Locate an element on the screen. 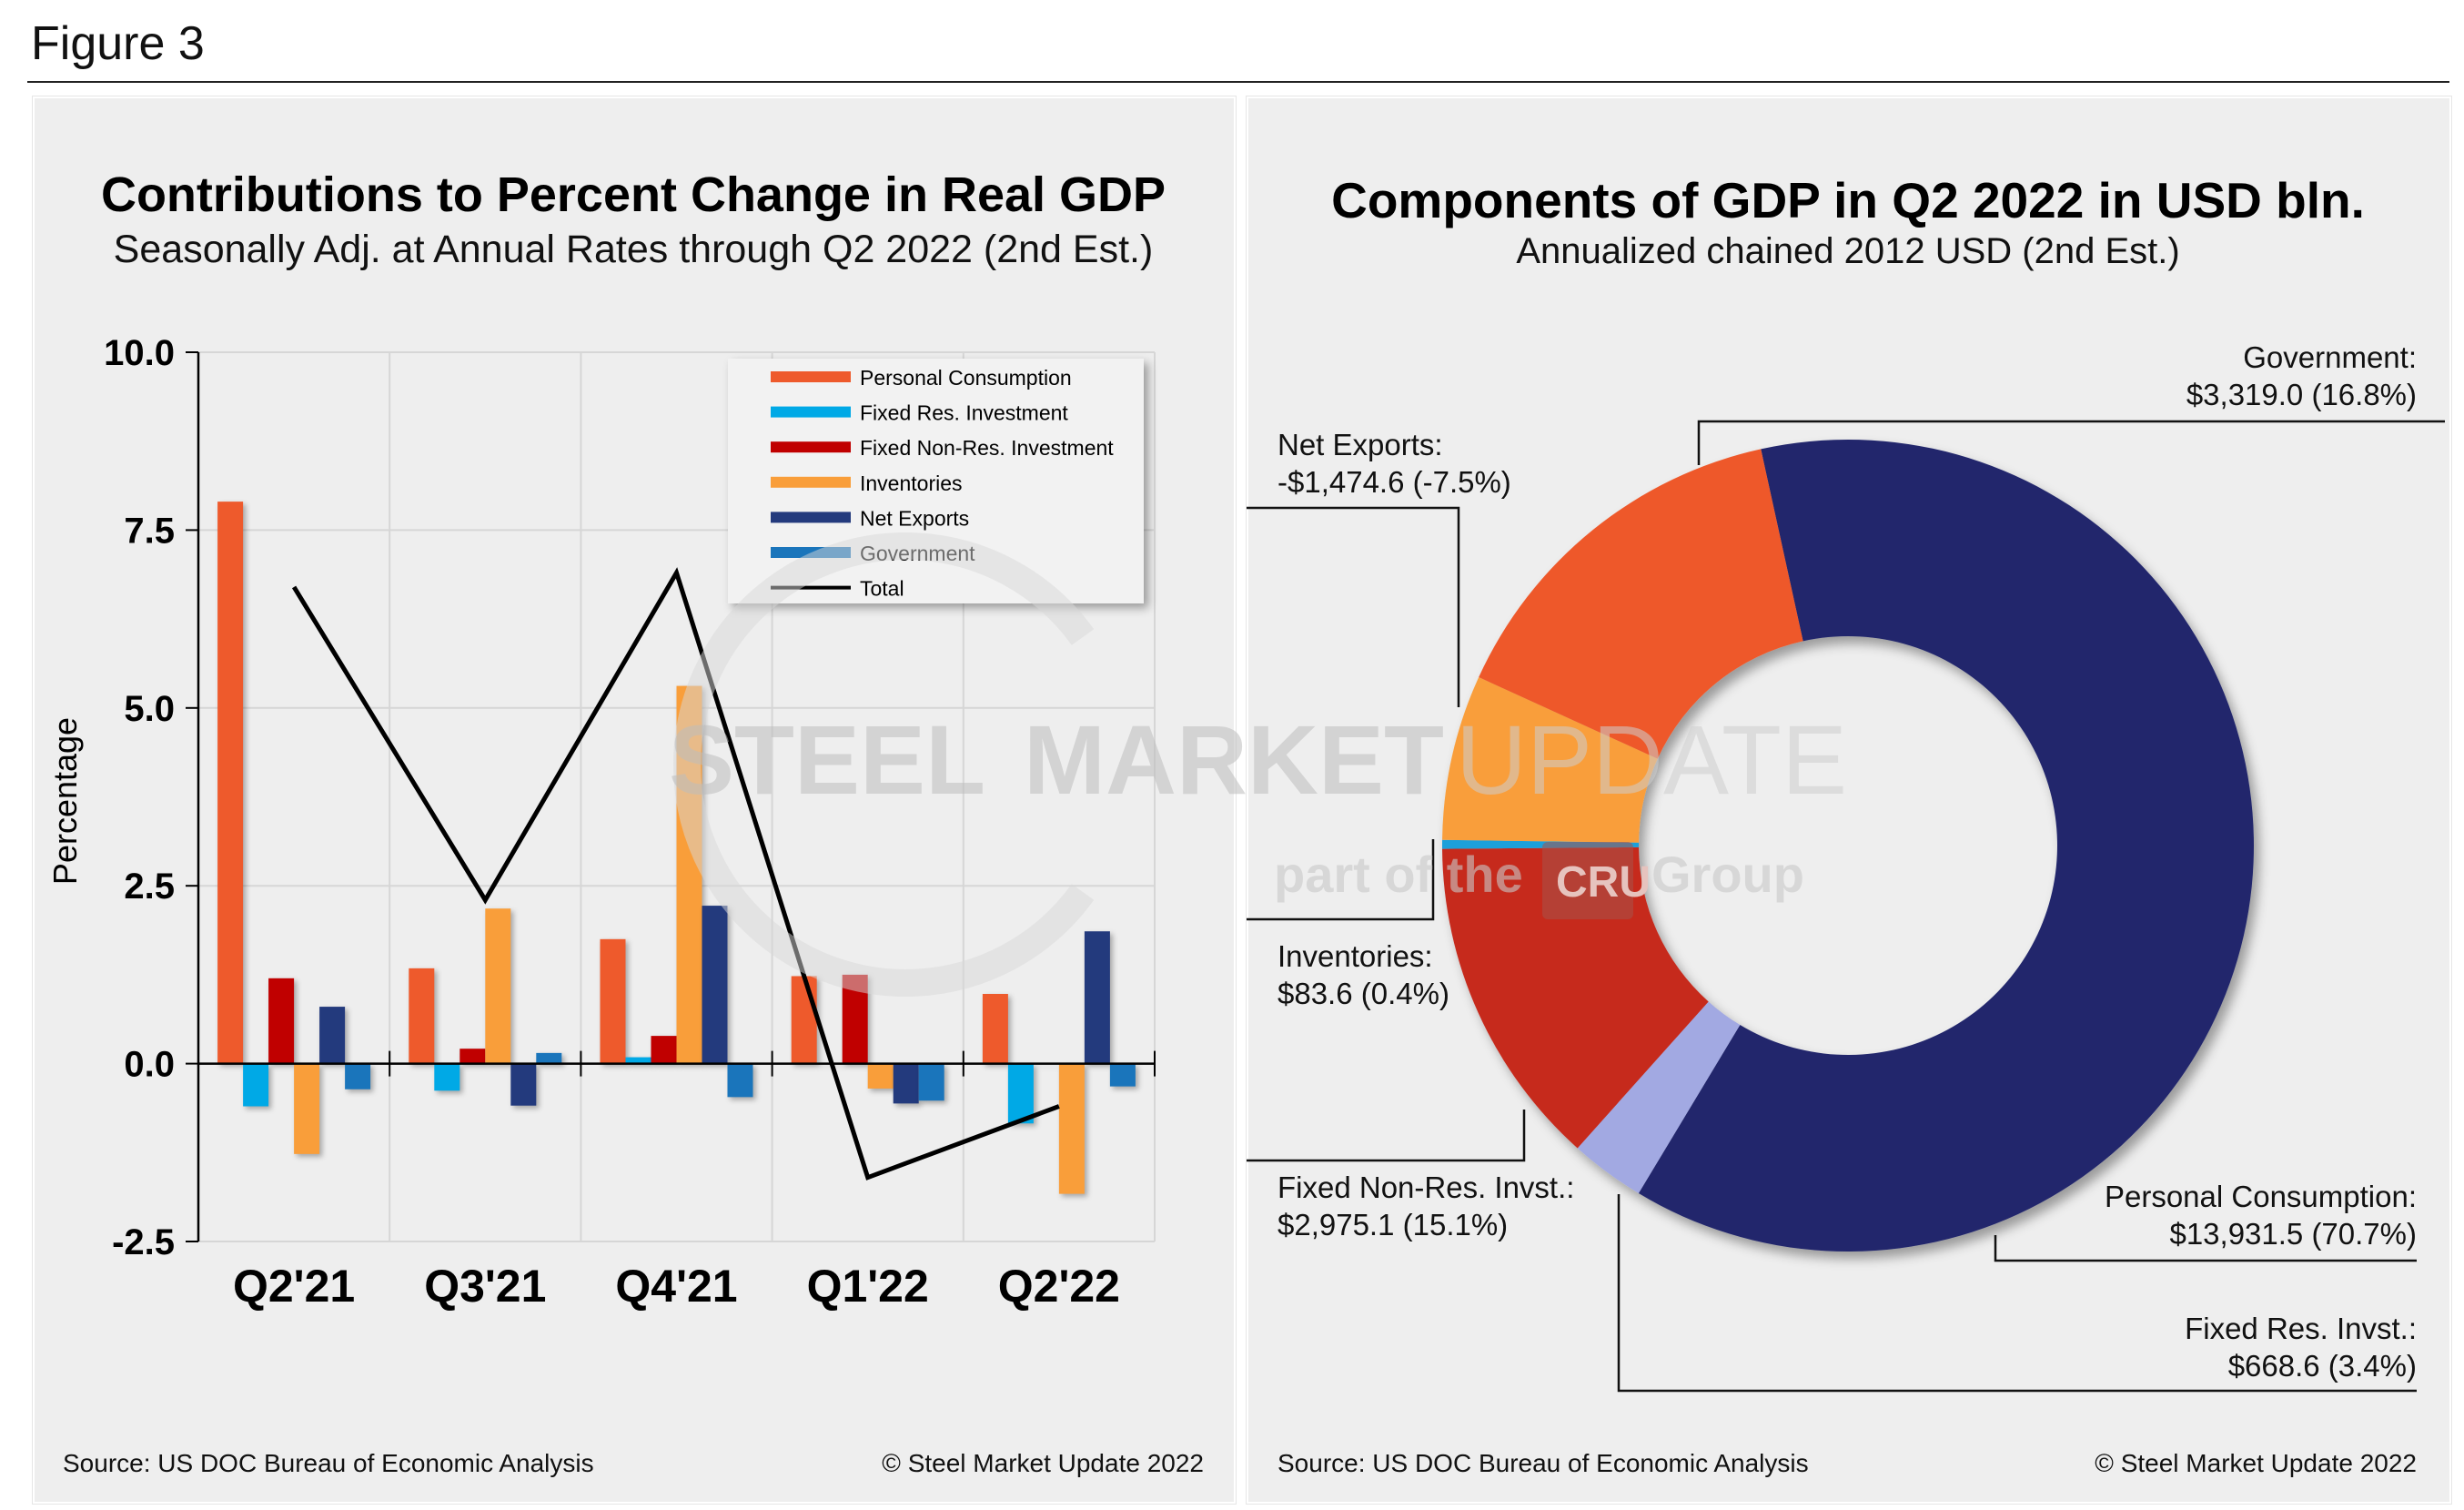  legend-label: Fixed Non-Res. Investment is located at coordinates (987, 448).